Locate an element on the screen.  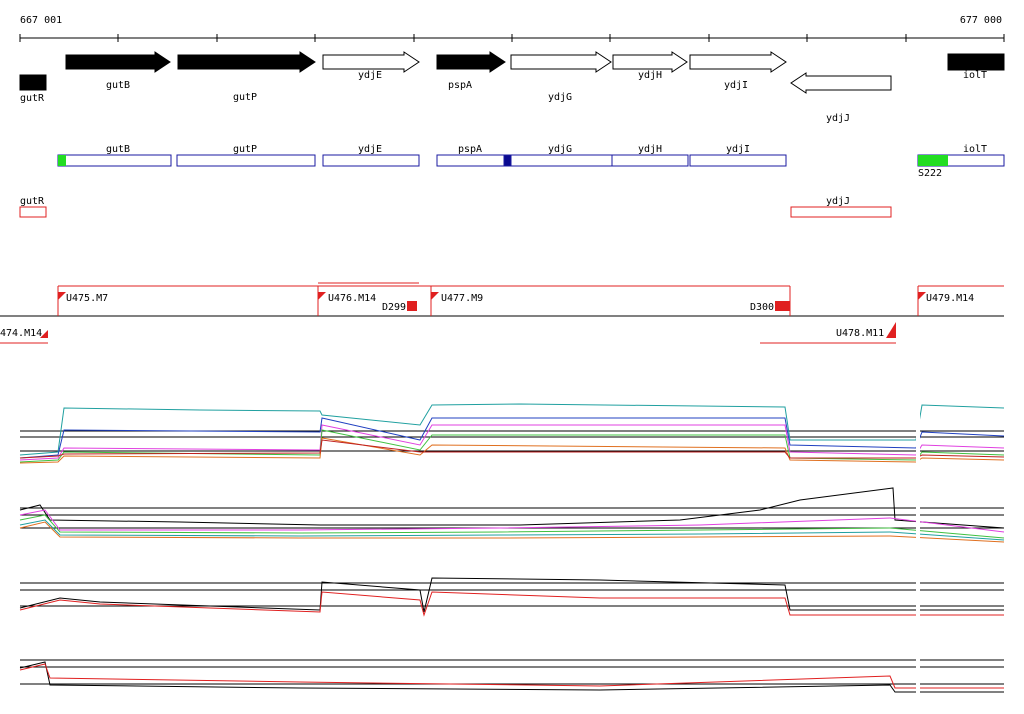
antisense-label: ydjJ is located at coordinates (838, 201).